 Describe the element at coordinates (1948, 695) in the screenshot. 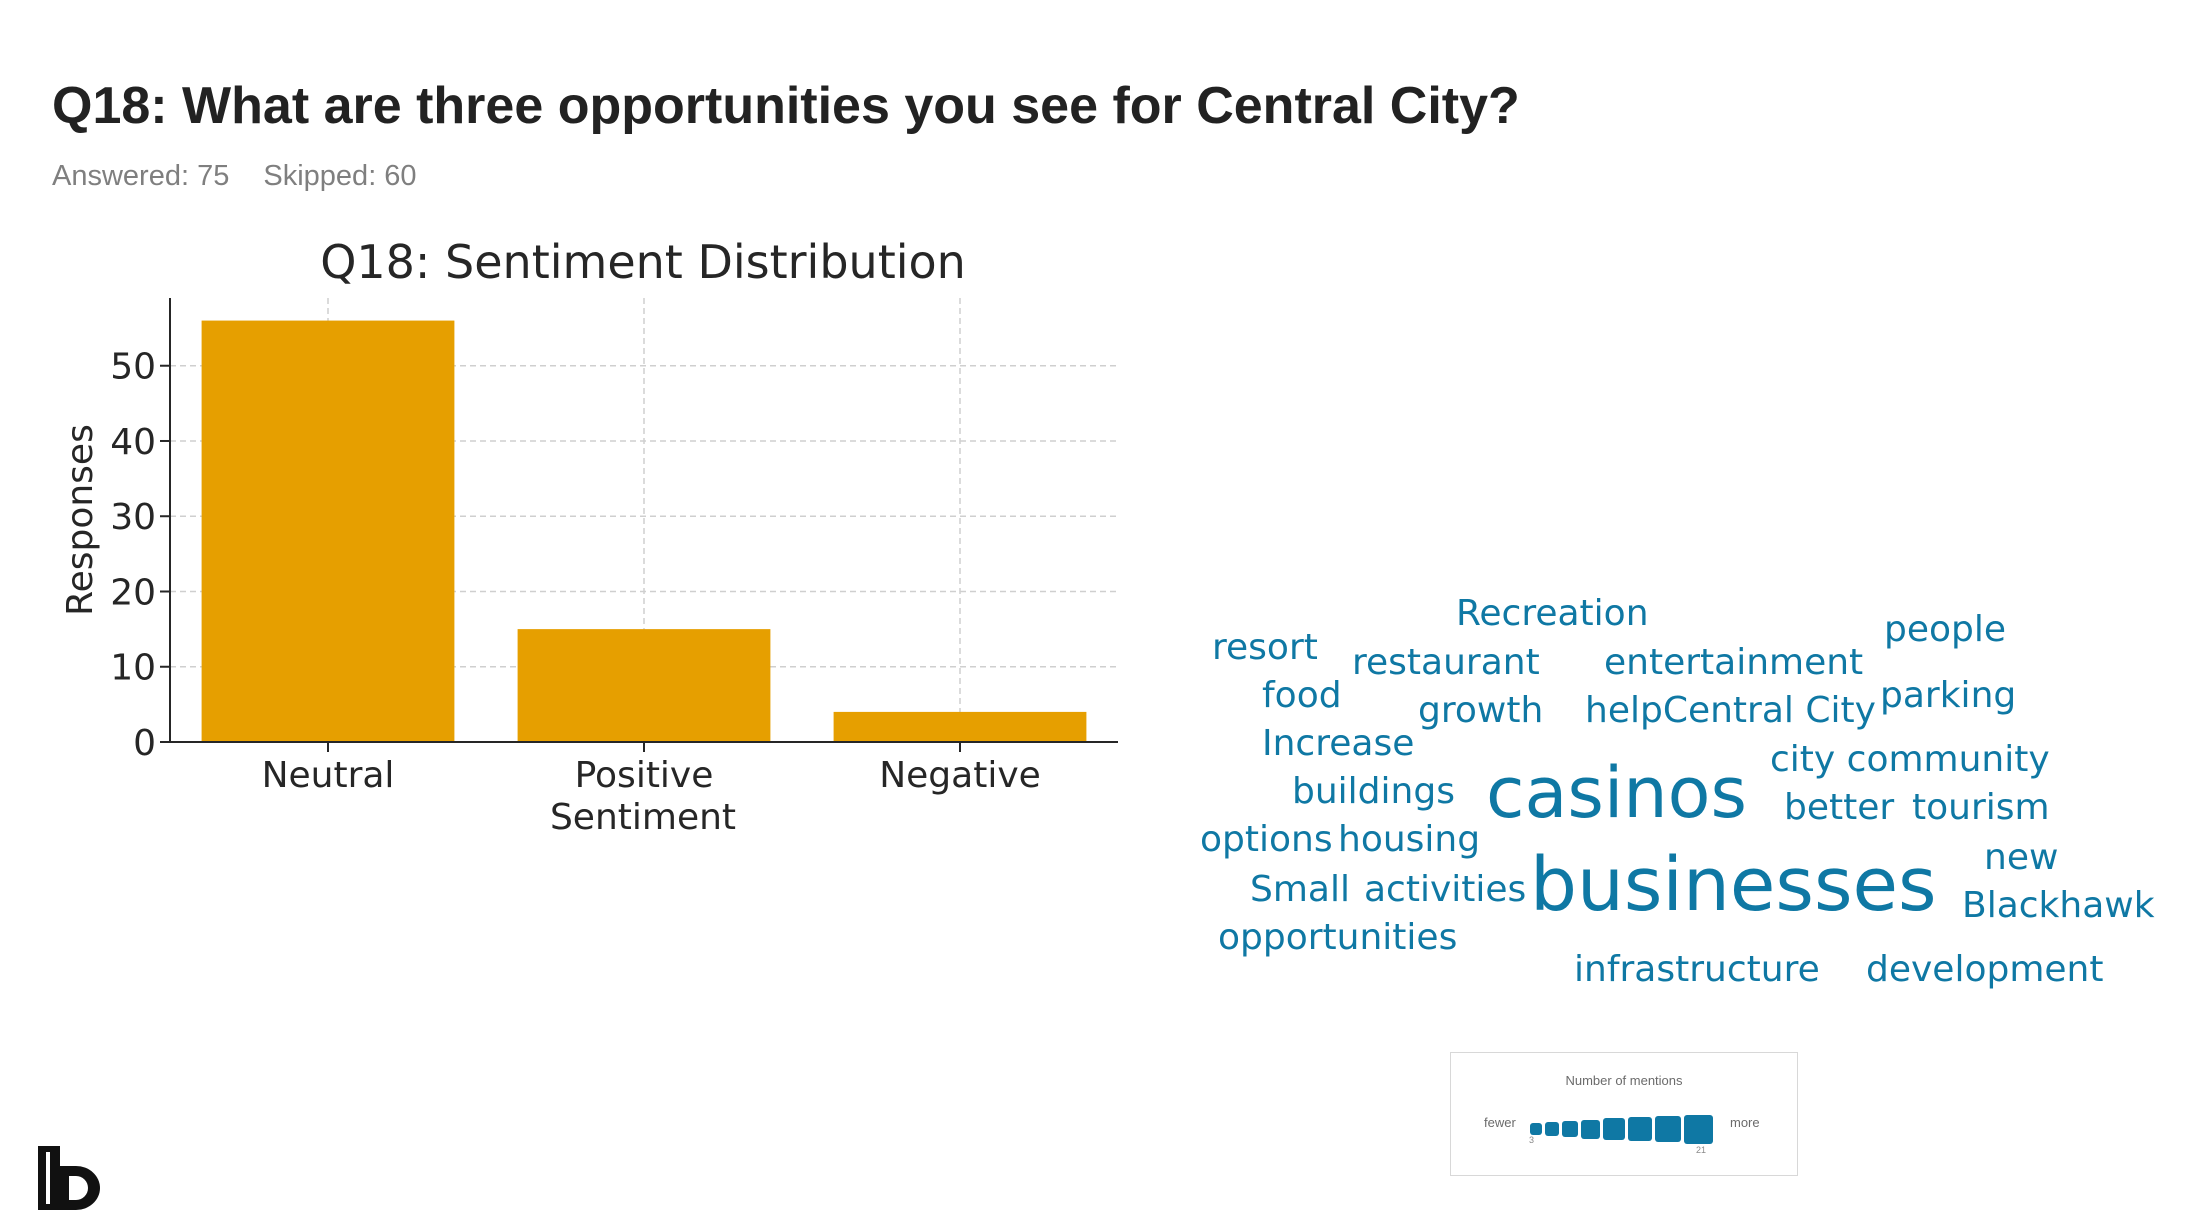

I see `cloud-word-parking: parking` at that location.